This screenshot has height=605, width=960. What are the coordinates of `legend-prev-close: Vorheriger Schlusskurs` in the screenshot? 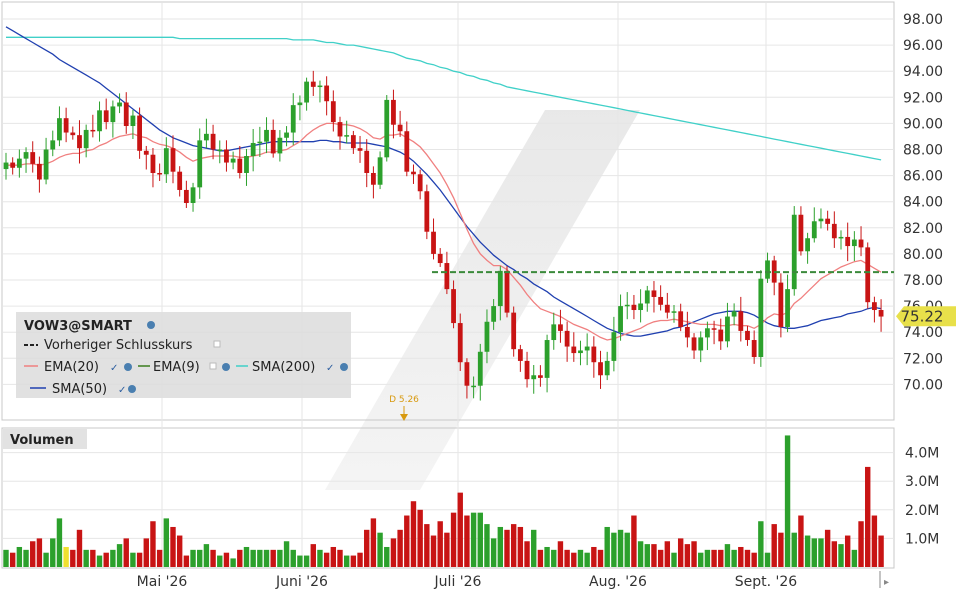 It's located at (118, 345).